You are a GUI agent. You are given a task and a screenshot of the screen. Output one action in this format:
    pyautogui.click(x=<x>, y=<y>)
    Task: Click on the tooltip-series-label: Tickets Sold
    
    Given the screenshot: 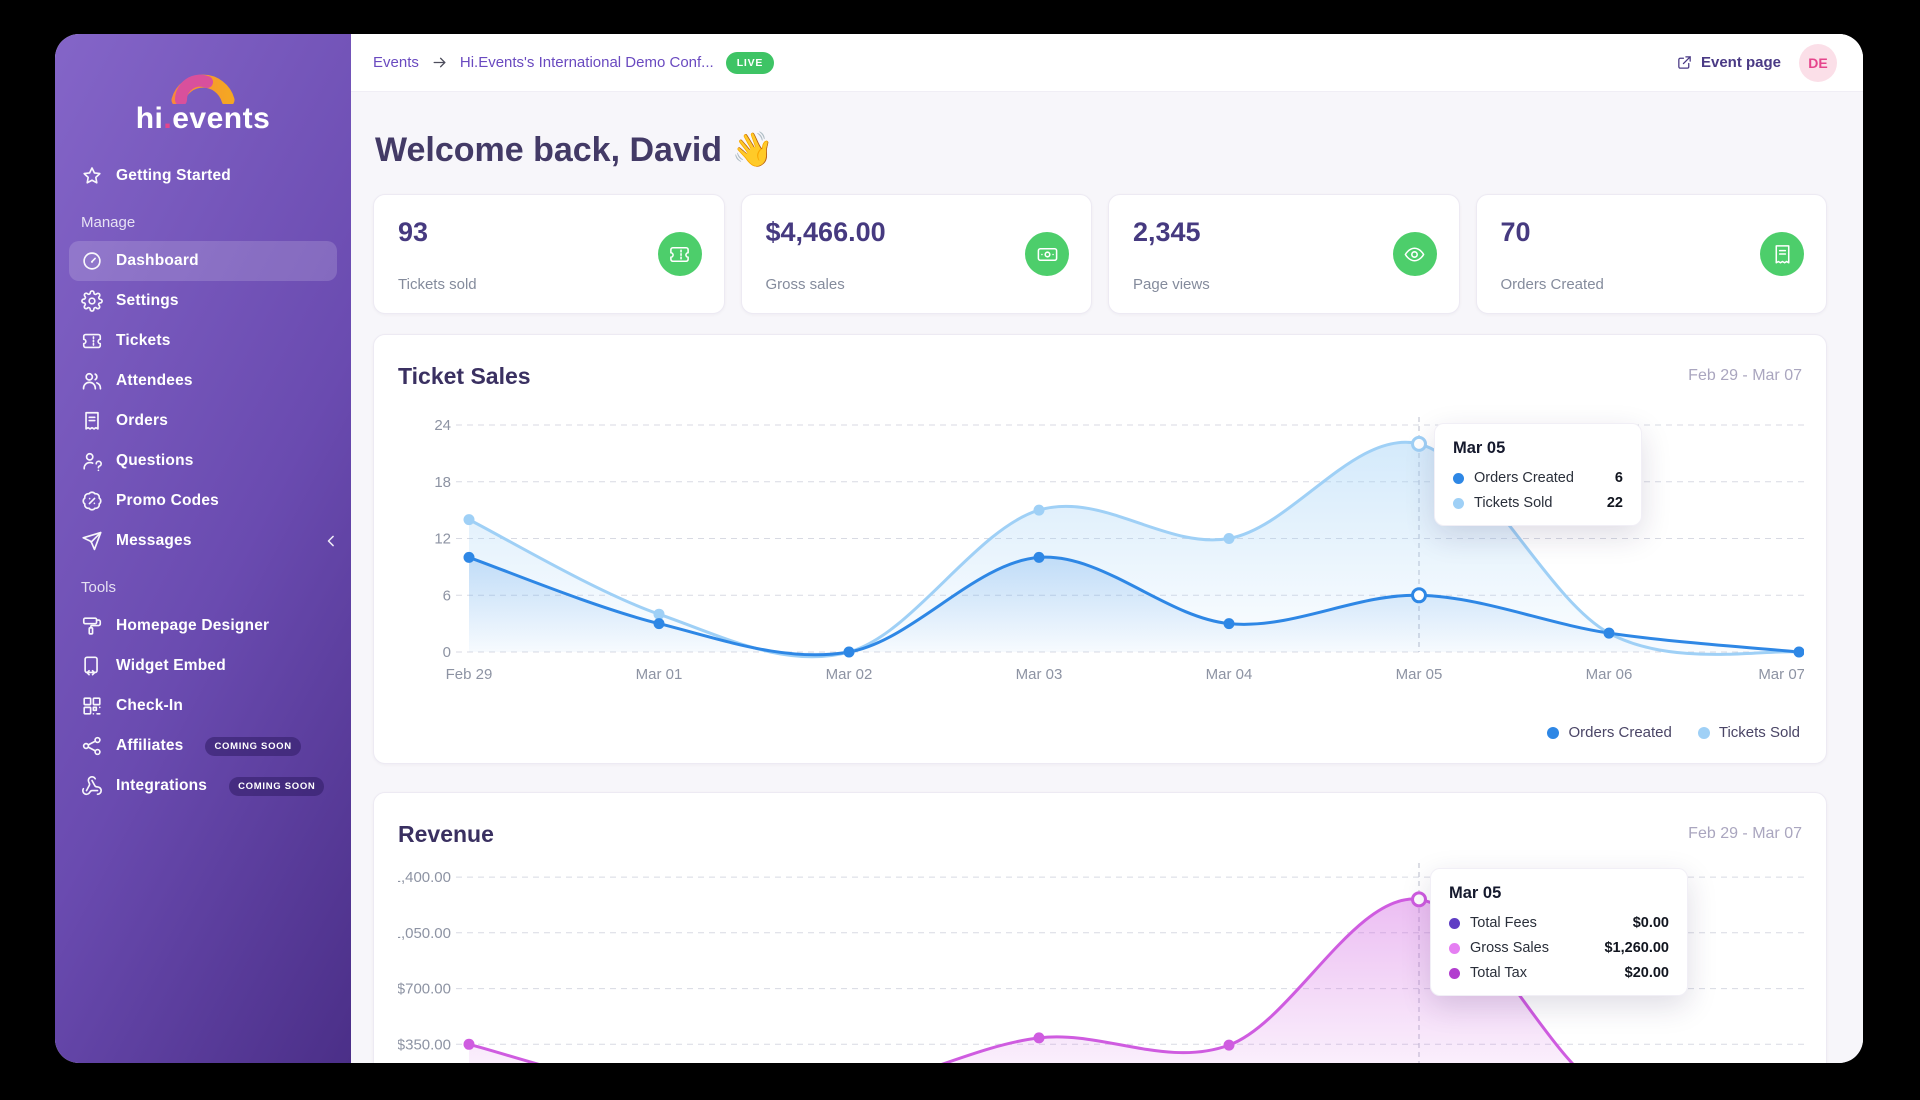 What is the action you would take?
    pyautogui.click(x=1513, y=503)
    